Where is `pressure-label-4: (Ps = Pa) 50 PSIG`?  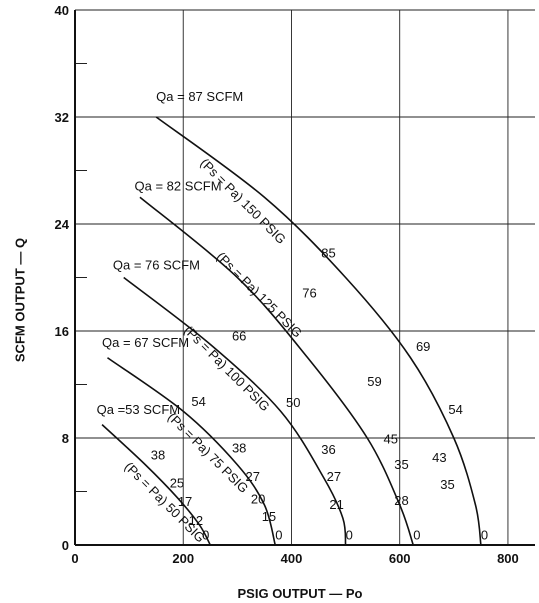
pressure-label-4: (Ps = Pa) 50 PSIG is located at coordinates (165, 502).